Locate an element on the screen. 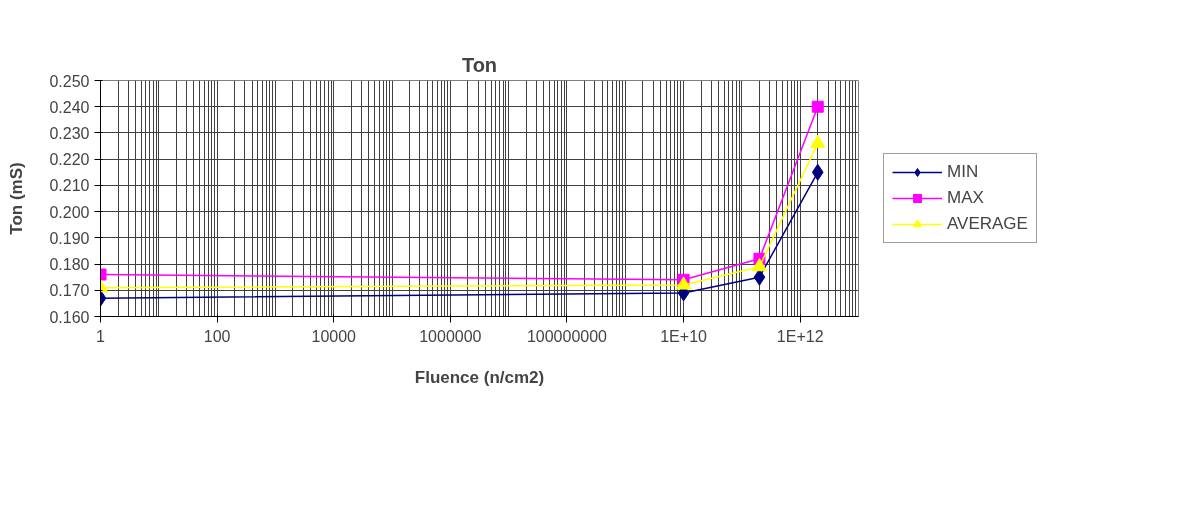 The height and width of the screenshot is (525, 1185). y-tick-label: 0.170 is located at coordinates (69, 291).